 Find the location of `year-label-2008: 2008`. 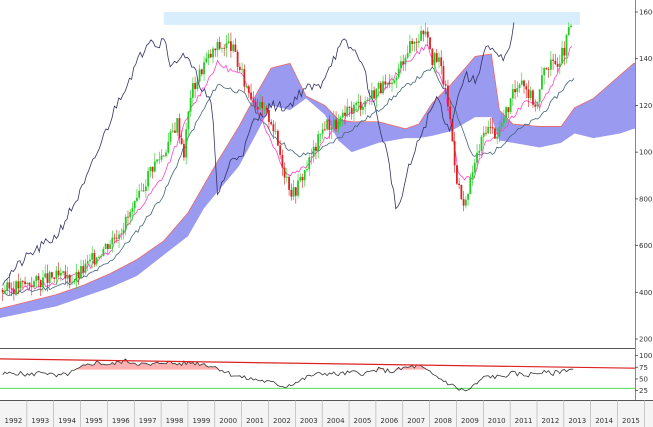

year-label-2008: 2008 is located at coordinates (443, 421).